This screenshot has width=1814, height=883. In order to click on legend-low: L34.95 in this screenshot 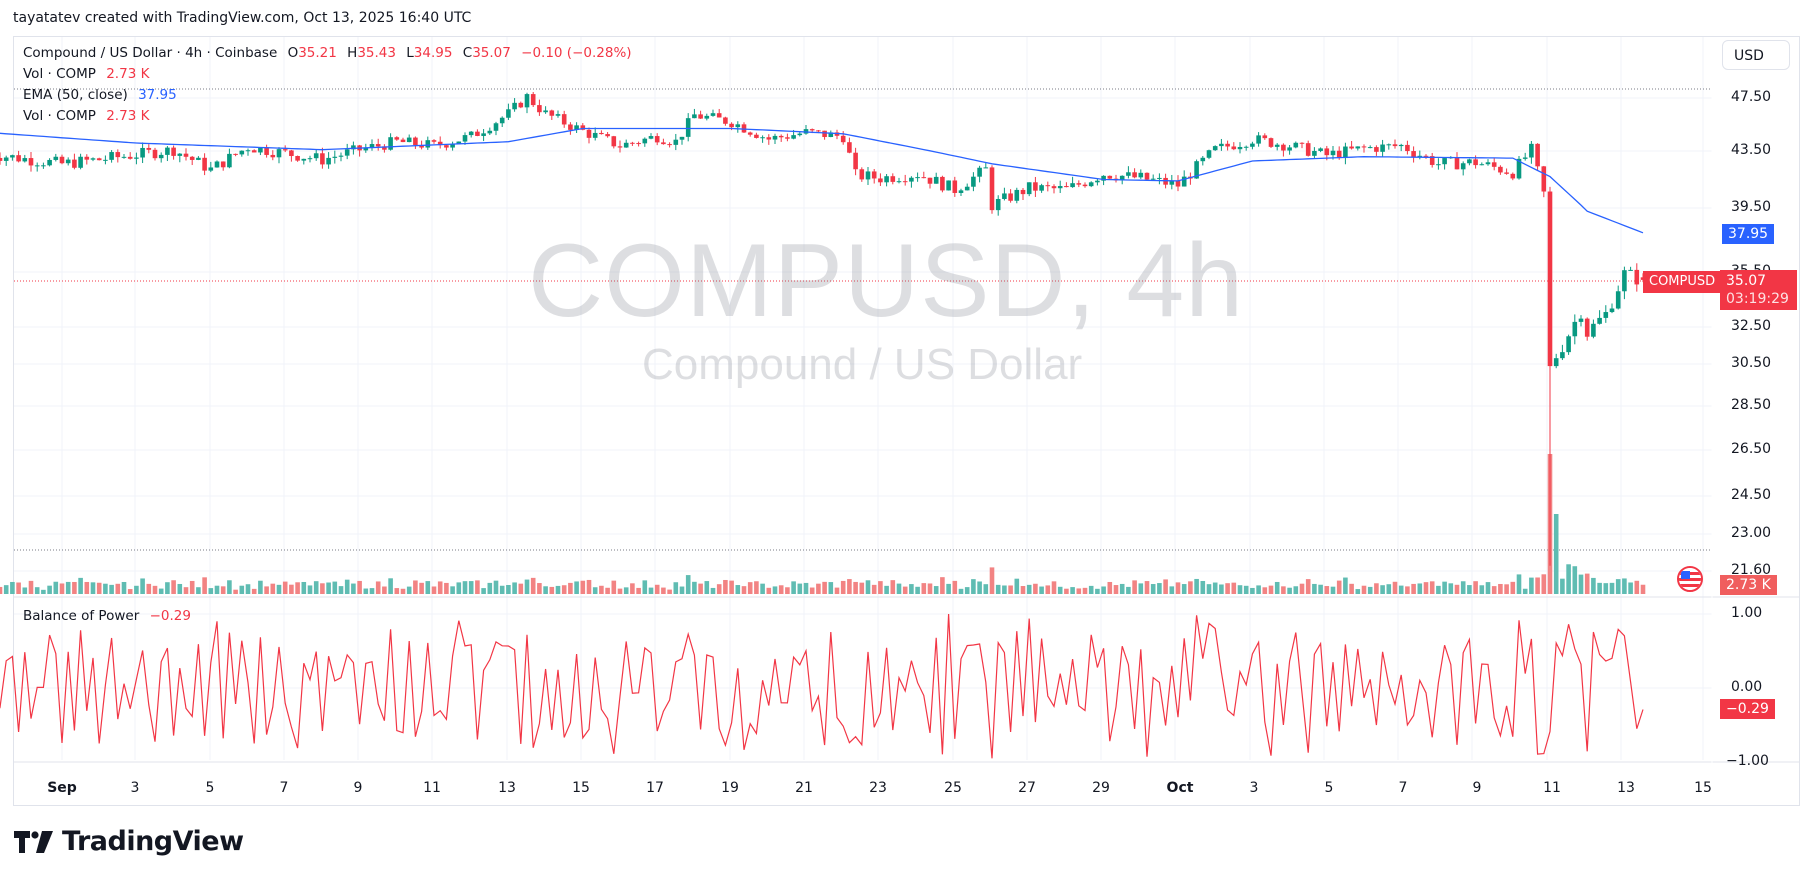, I will do `click(429, 53)`.